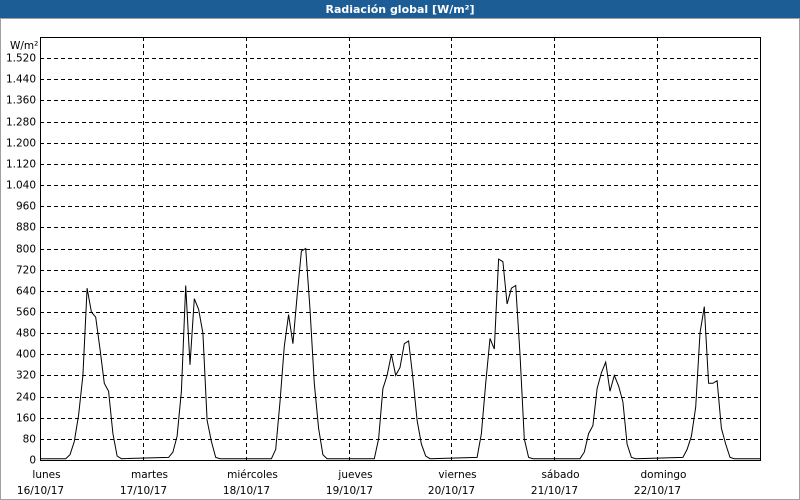  Describe the element at coordinates (21, 101) in the screenshot. I see `y-tick-label: 1.360` at that location.